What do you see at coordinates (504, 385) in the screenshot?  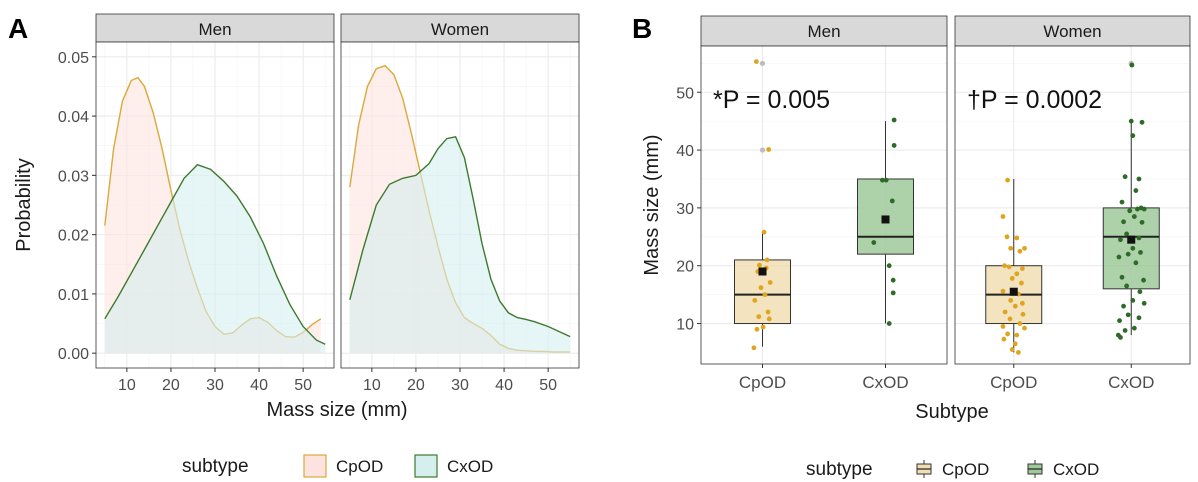 I see `x-tick-label: 40` at bounding box center [504, 385].